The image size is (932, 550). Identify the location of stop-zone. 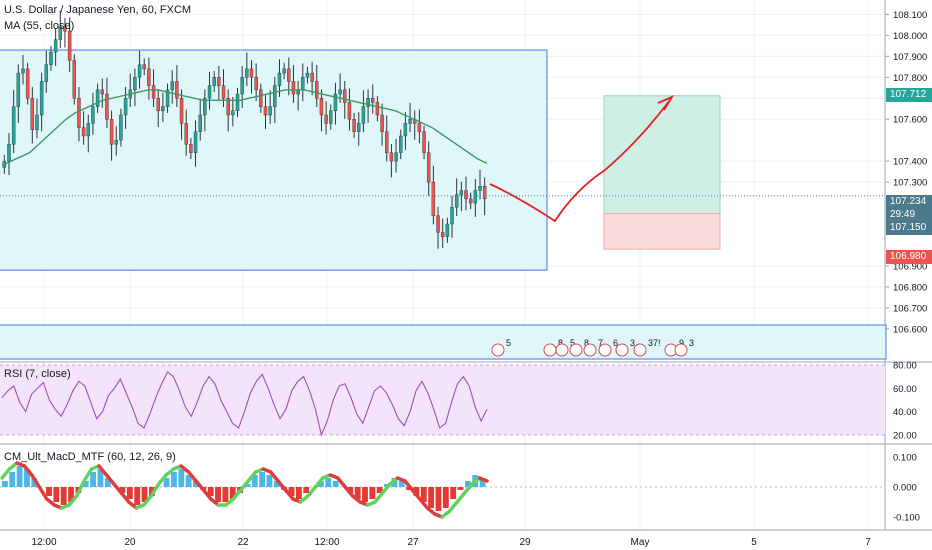
(662, 231).